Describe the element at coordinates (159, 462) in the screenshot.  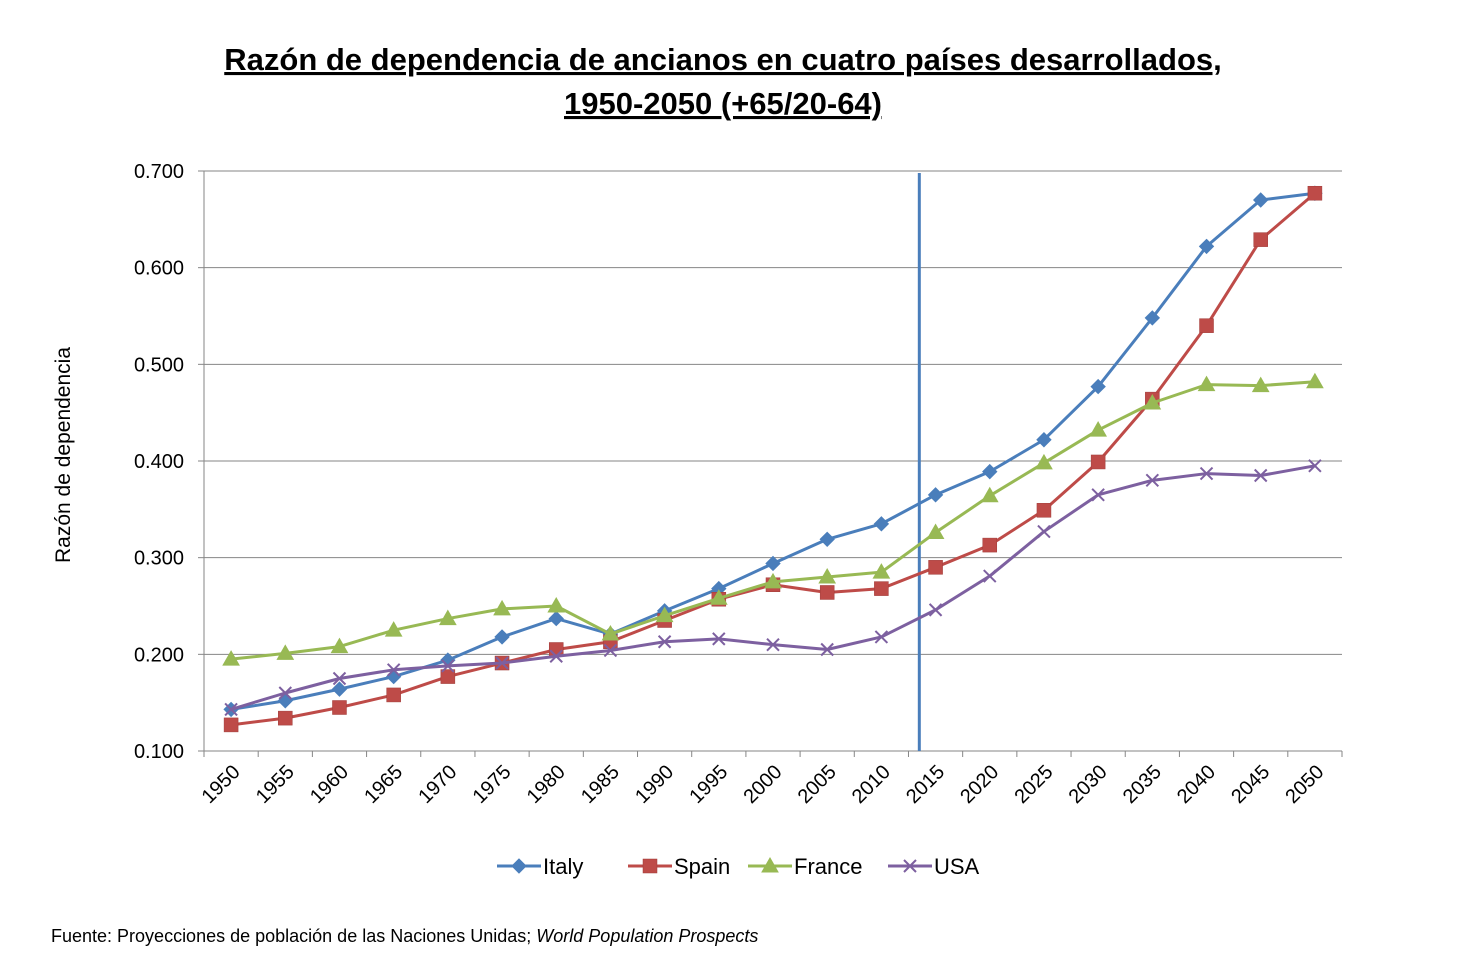
I see `y-tick-label: 0.400` at that location.